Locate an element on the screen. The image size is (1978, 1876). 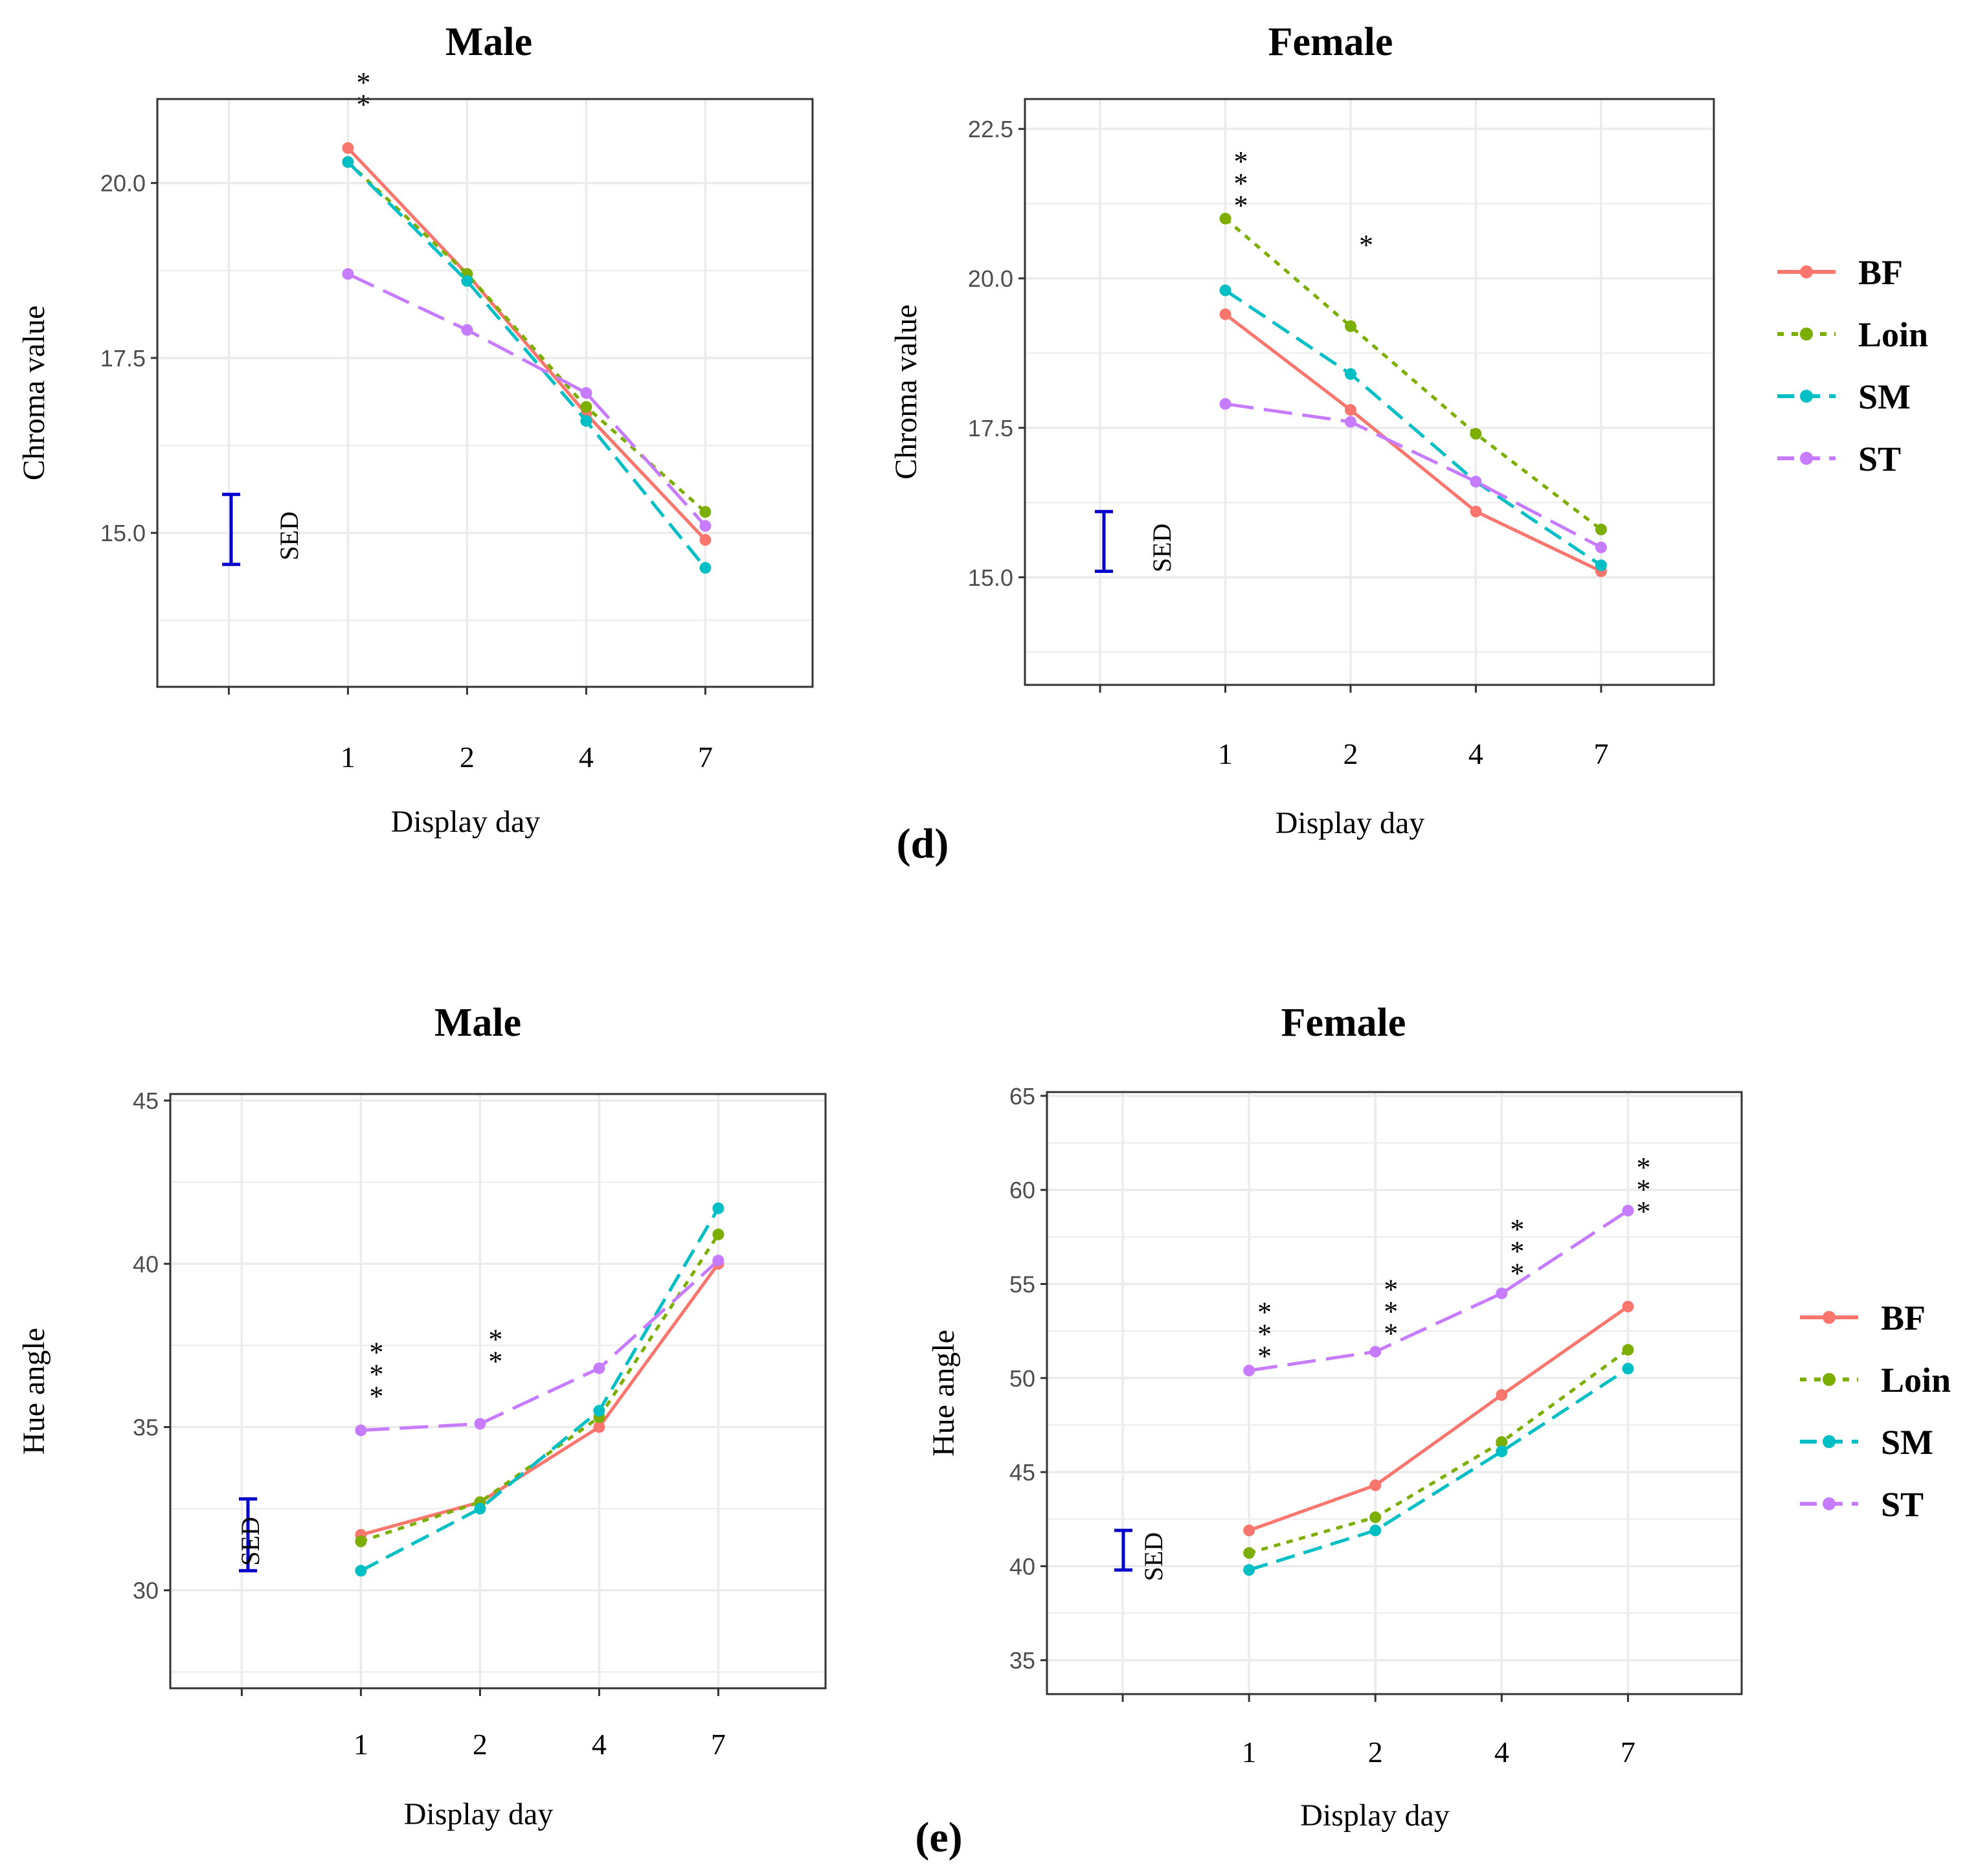
legend-2: BF Loin SM ST is located at coordinates (1875, 1411).